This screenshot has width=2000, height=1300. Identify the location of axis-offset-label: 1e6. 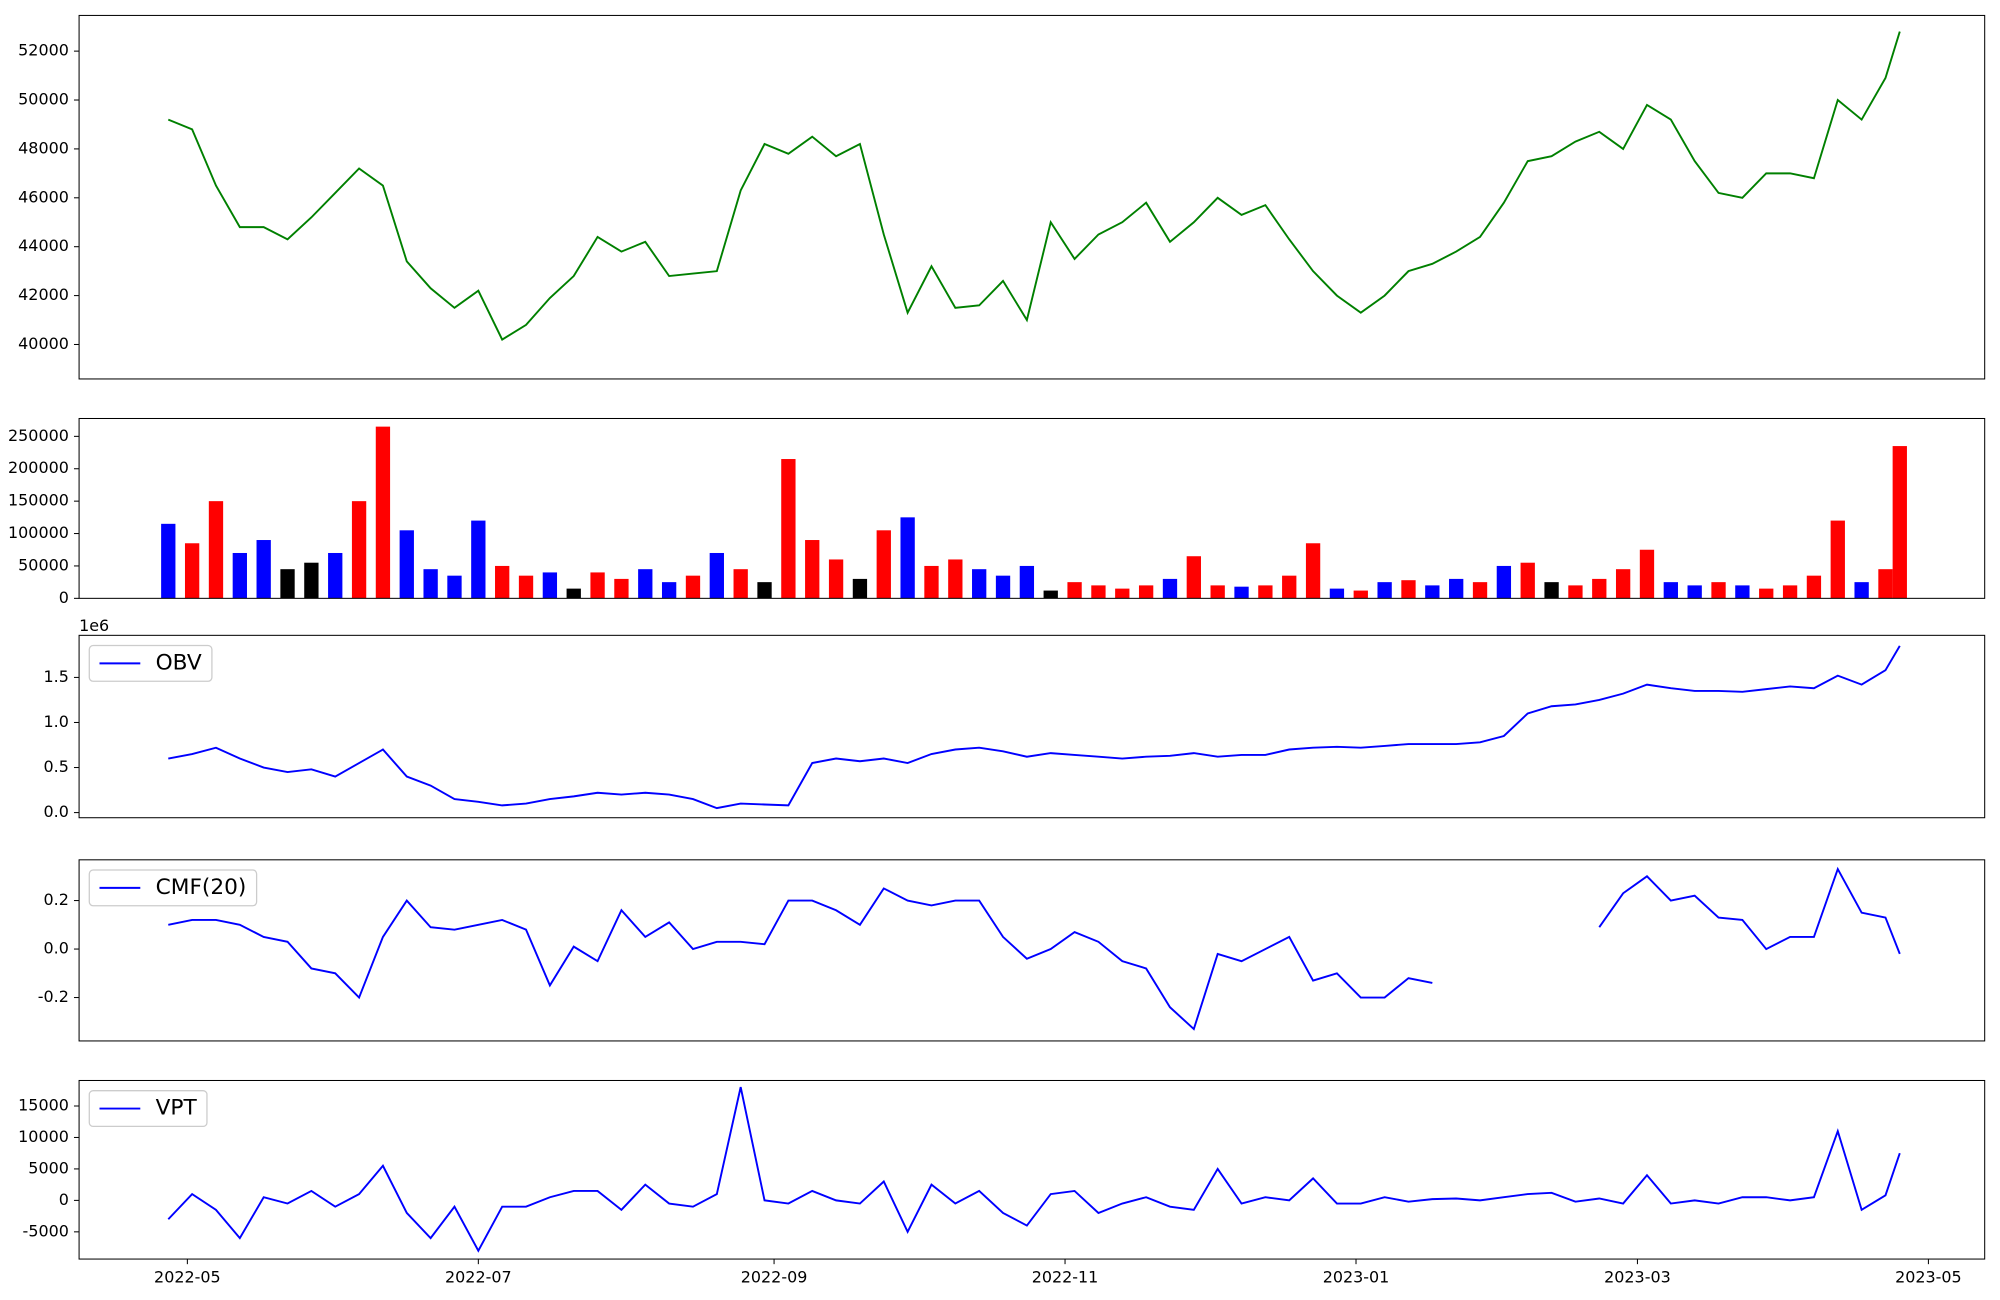
(94, 625).